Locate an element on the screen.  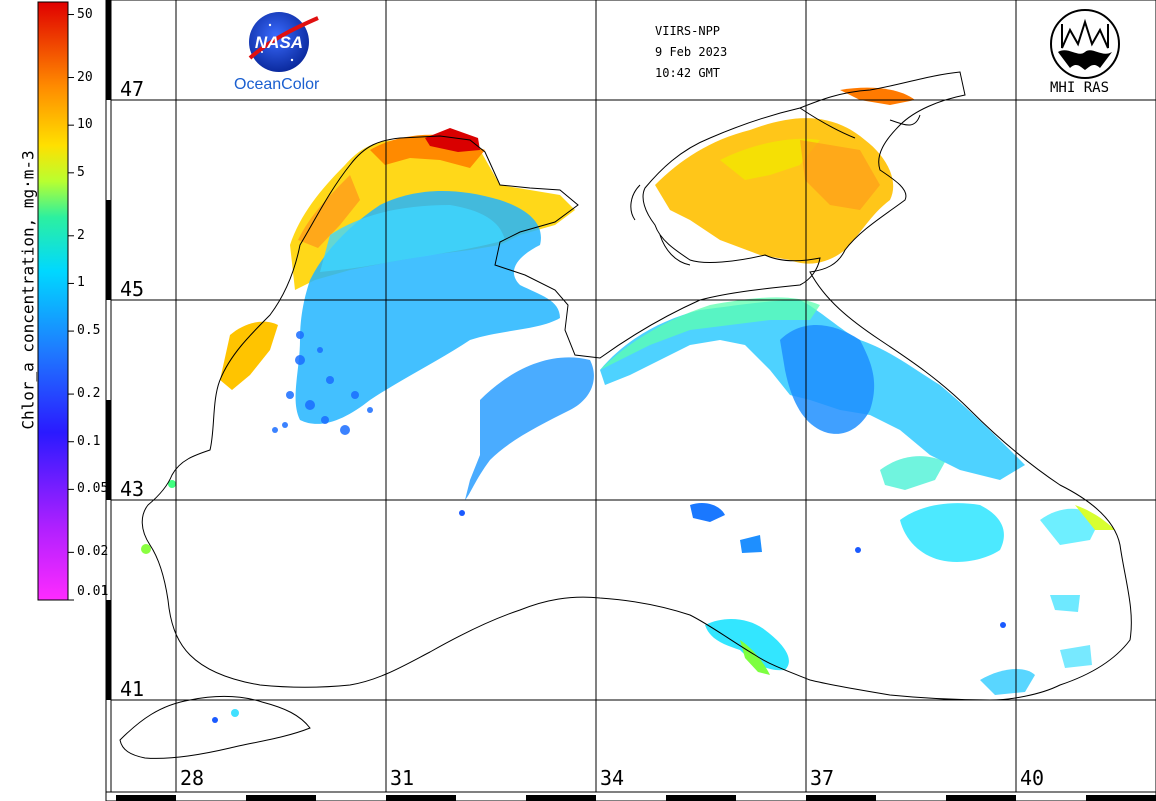
oceancolor-label: OceanColor is located at coordinates (277, 84).